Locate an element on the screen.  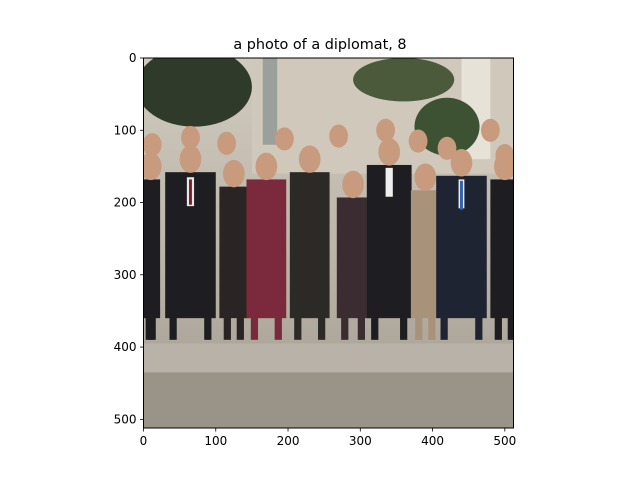
tie-red is located at coordinates (190, 192).